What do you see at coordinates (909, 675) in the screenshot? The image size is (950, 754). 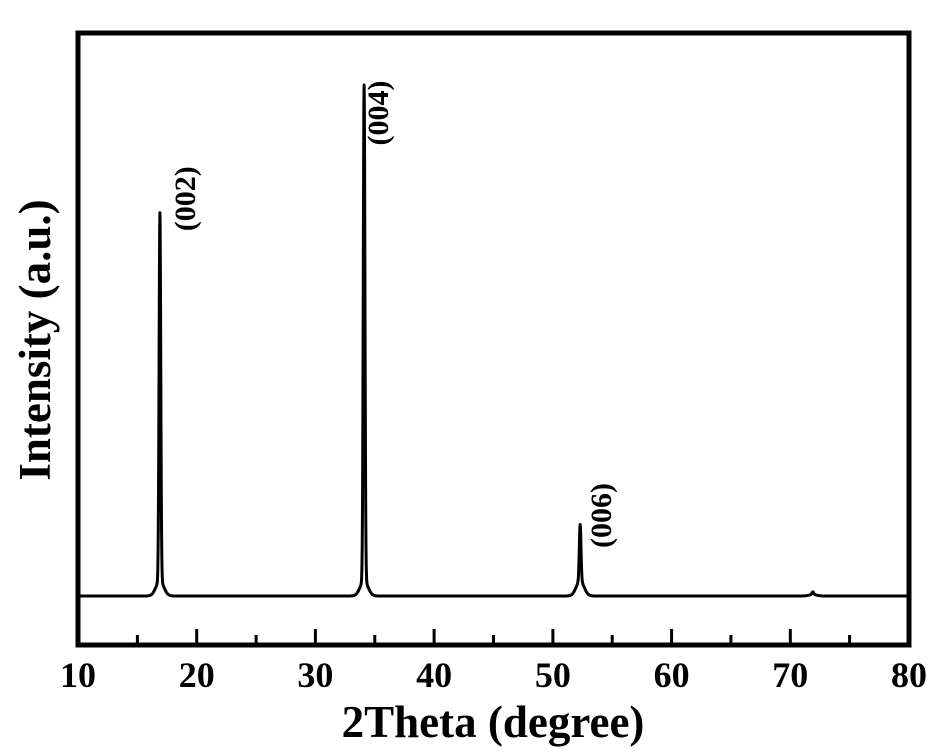 I see `x-tick-label: 80` at bounding box center [909, 675].